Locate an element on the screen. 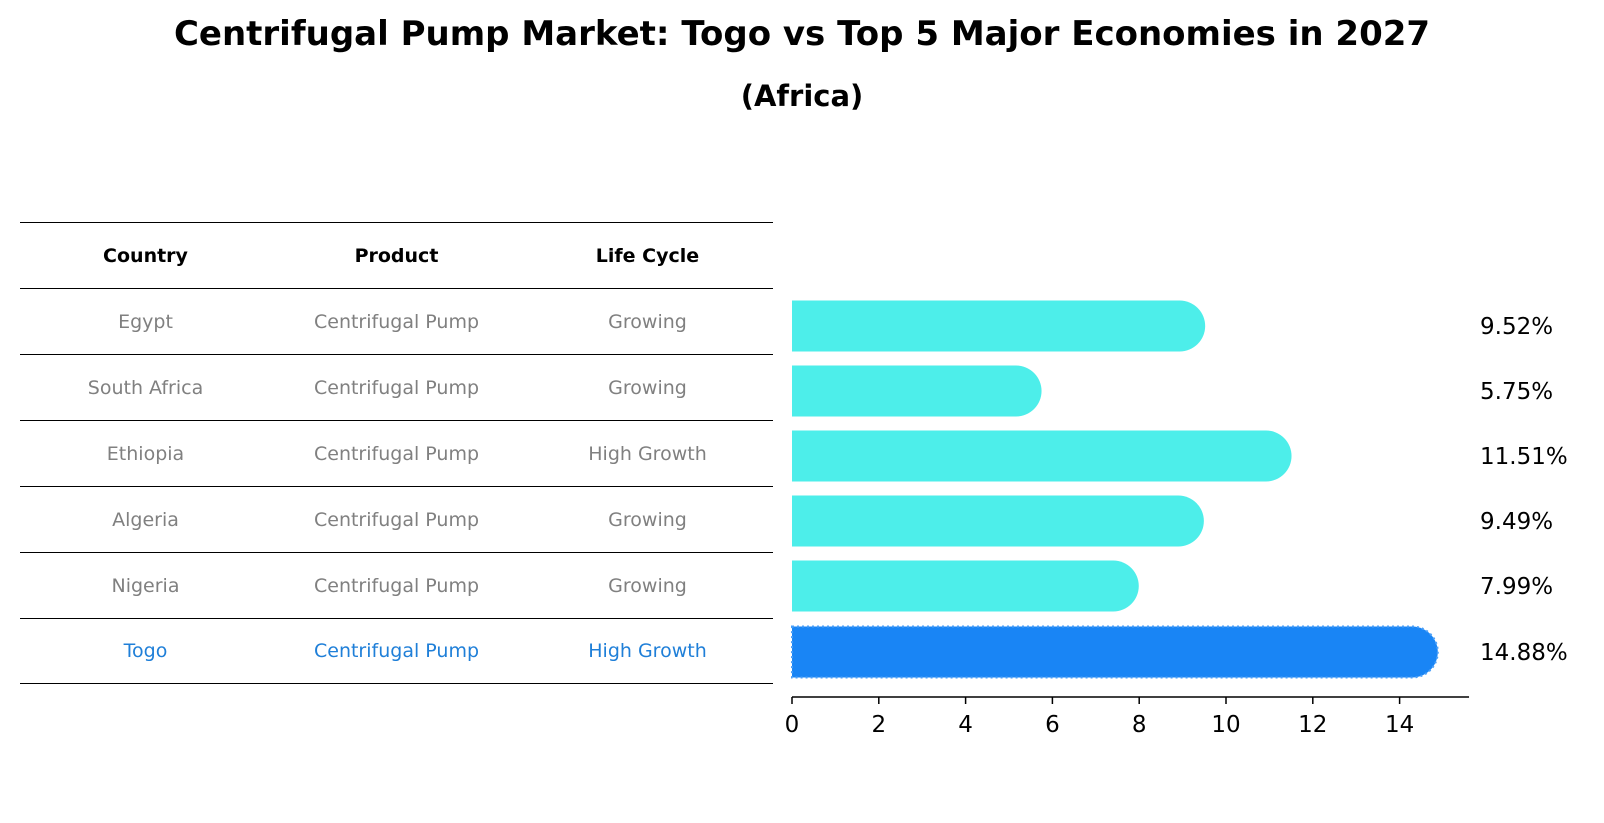 The width and height of the screenshot is (1604, 823). table-header-row: Country Product Life Cycle is located at coordinates (396, 255).